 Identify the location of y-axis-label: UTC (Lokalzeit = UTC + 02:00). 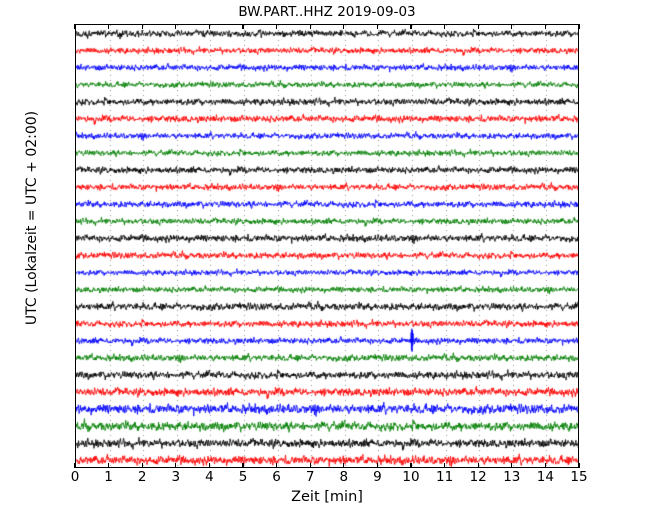
(32, 218).